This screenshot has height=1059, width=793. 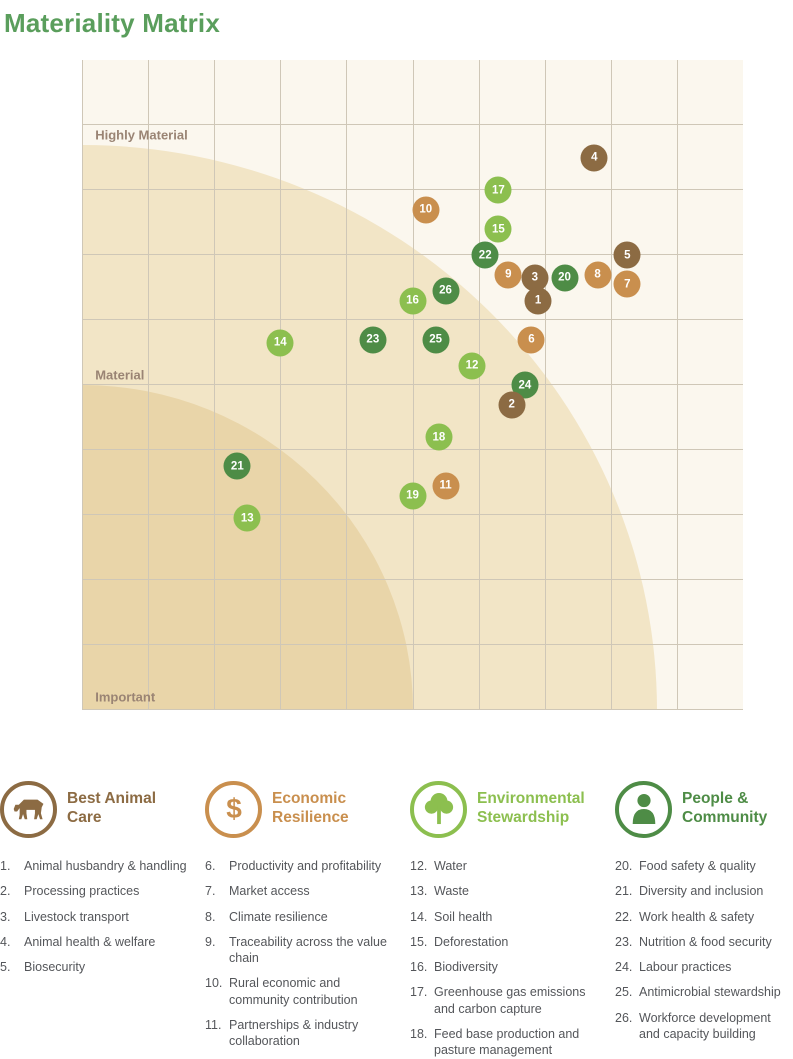 I want to click on legend-category-best_animal_care: Best Animal Care, so click(x=102, y=809).